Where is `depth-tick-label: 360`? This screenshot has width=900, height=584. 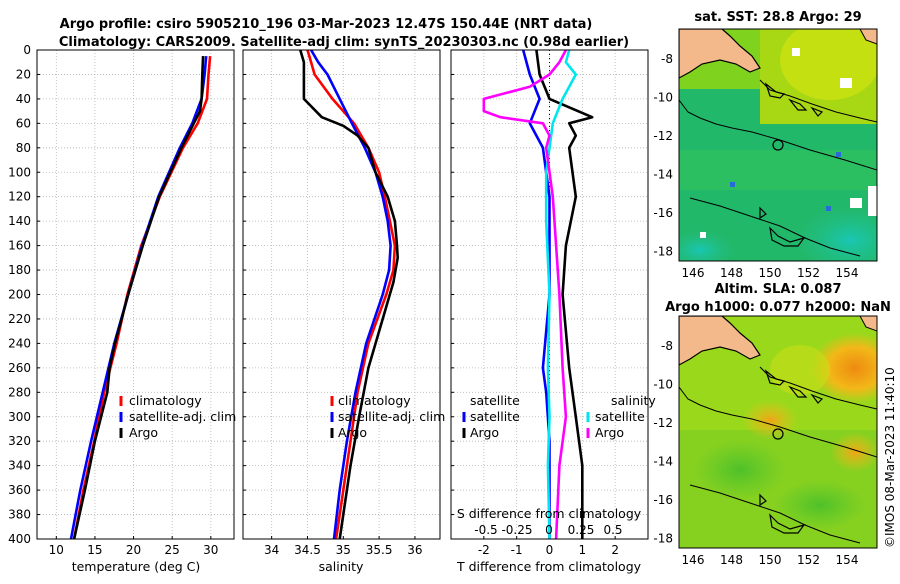
depth-tick-label: 360 is located at coordinates (19, 490).